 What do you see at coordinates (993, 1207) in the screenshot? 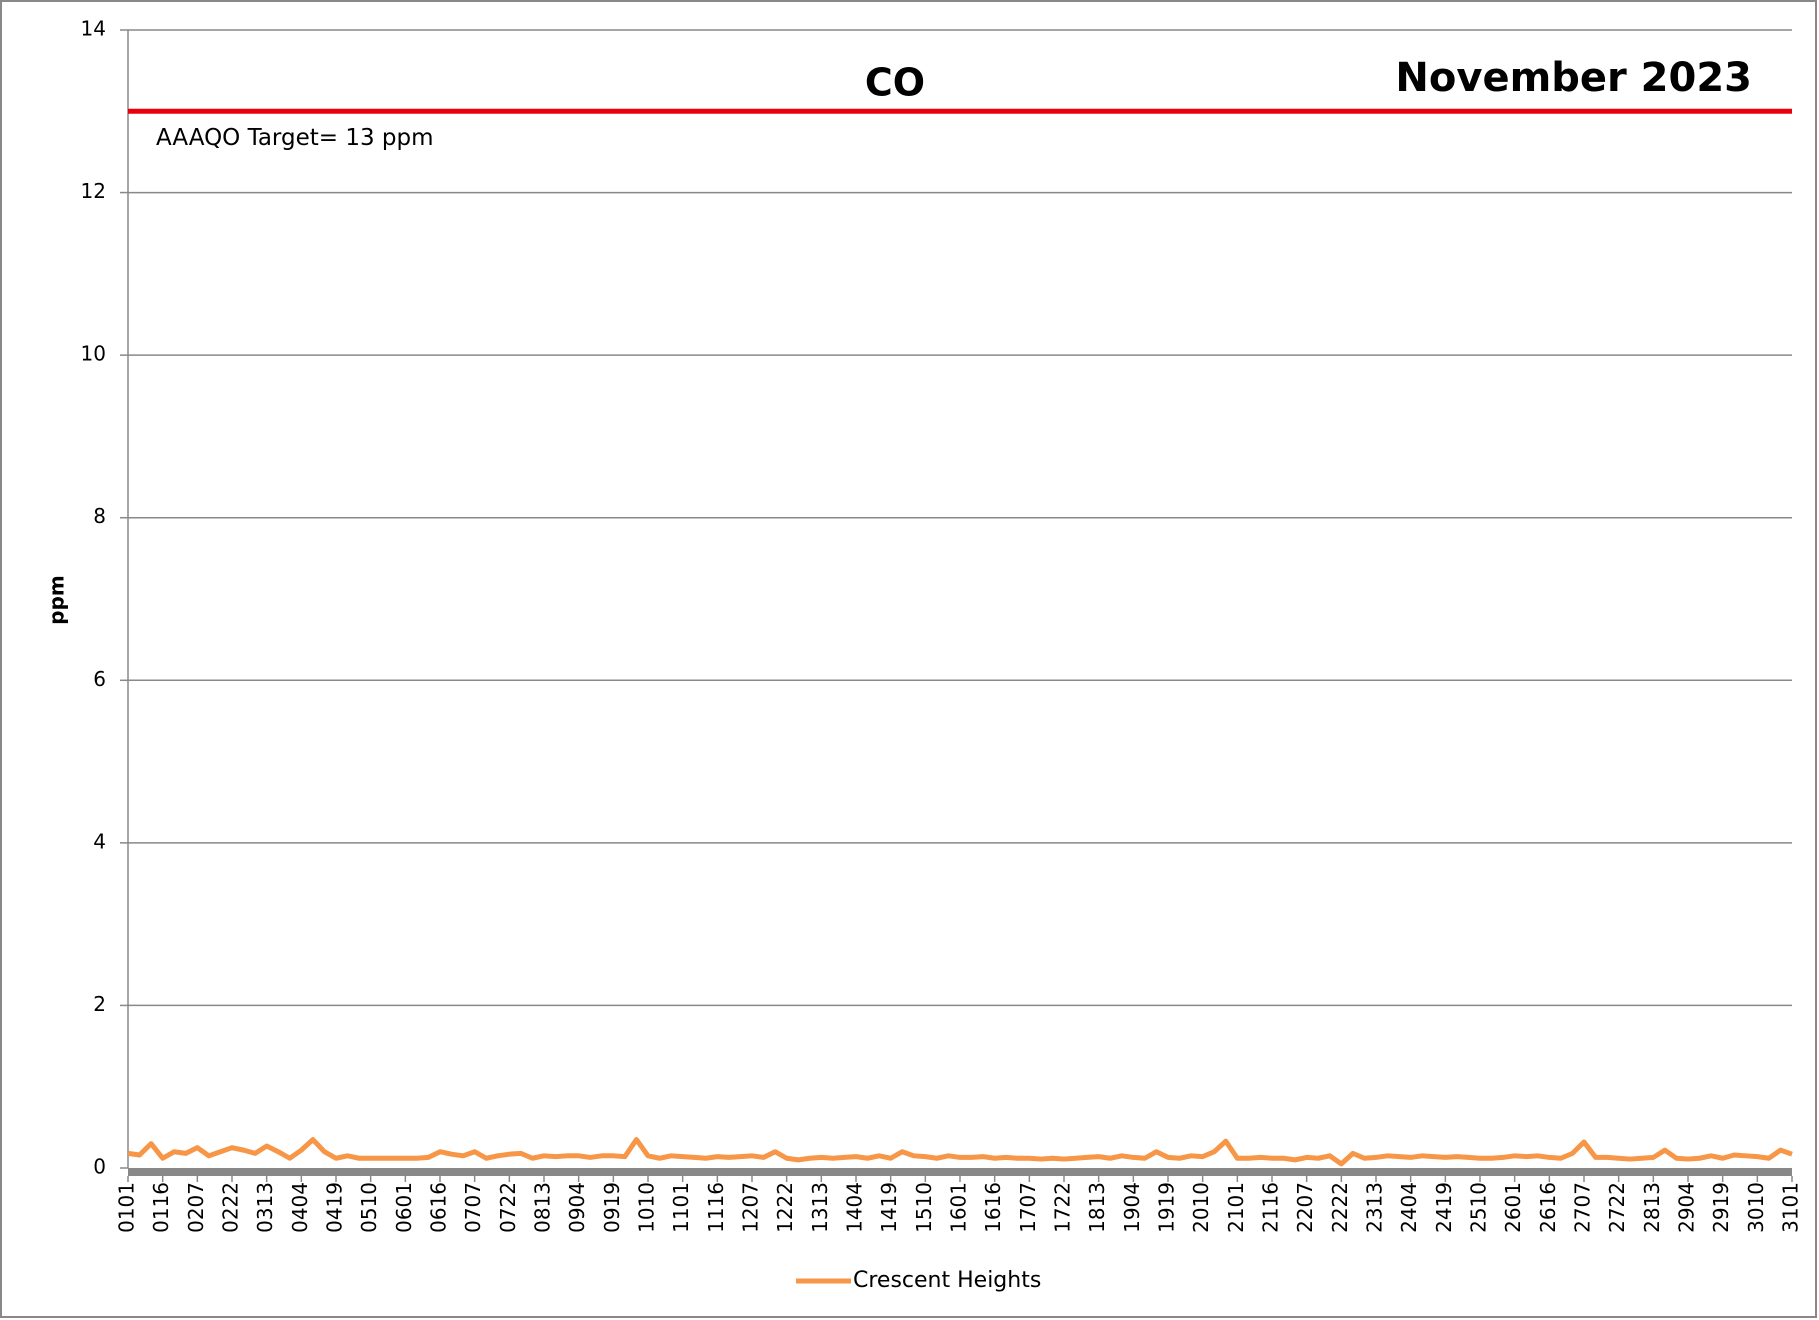
I see `x-tick-label: 1616` at bounding box center [993, 1207].